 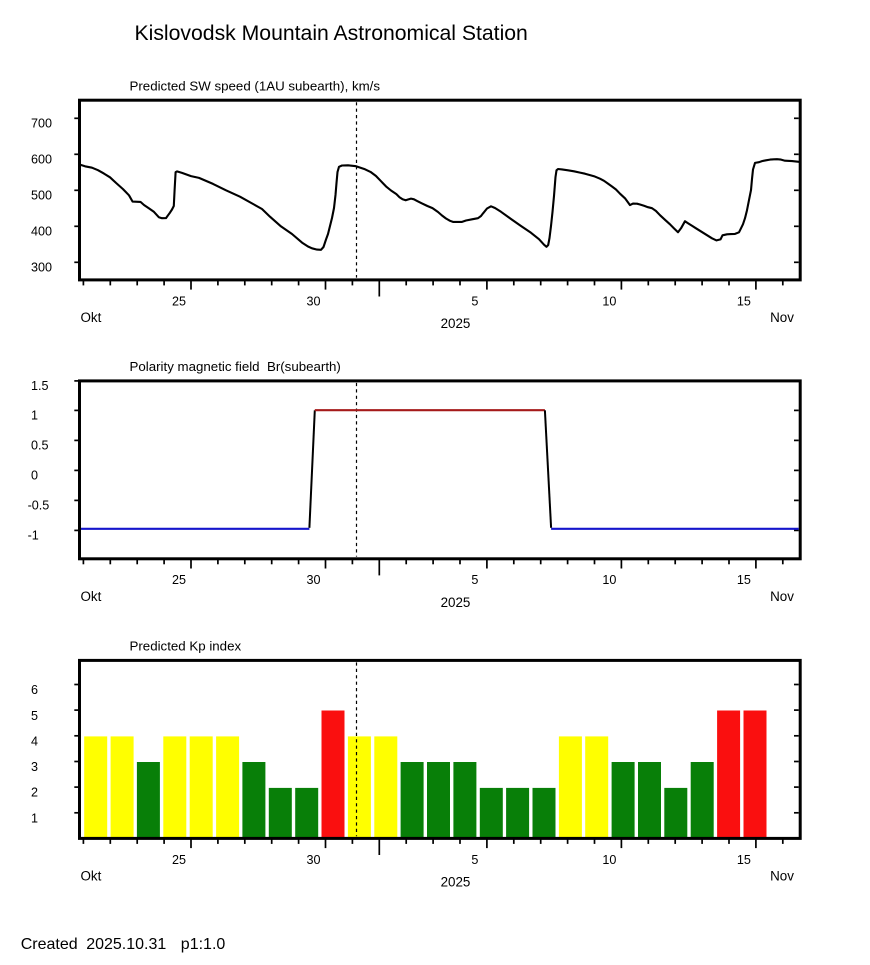 I want to click on svg-text: Created, so click(x=49, y=944).